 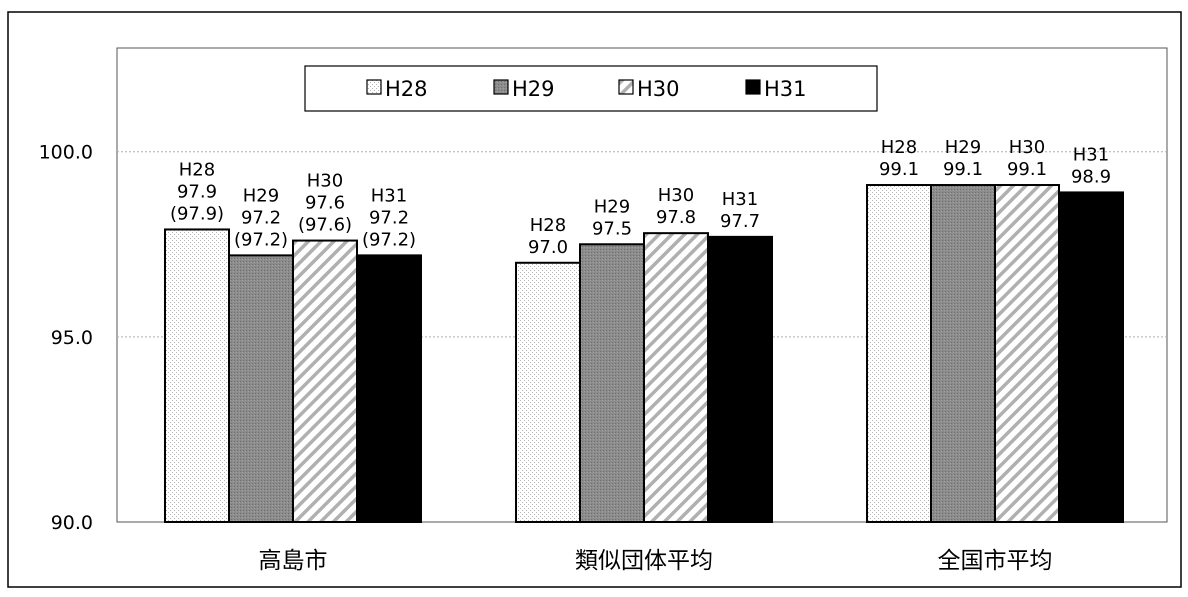 What do you see at coordinates (325, 225) in the screenshot?
I see `data-label: (97.6)` at bounding box center [325, 225].